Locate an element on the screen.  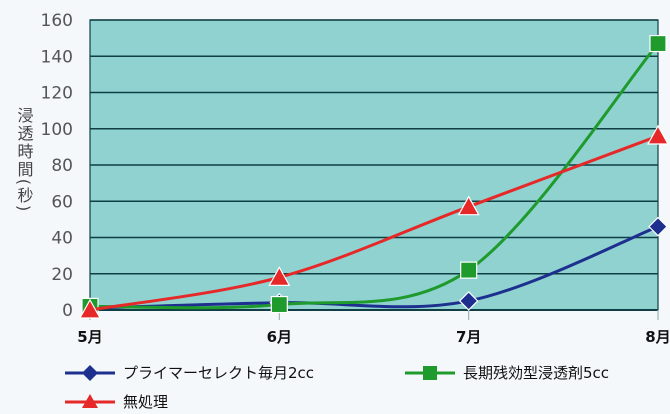
legend-item-2: 長期残効型浸透剤5cc is located at coordinates (507, 373).